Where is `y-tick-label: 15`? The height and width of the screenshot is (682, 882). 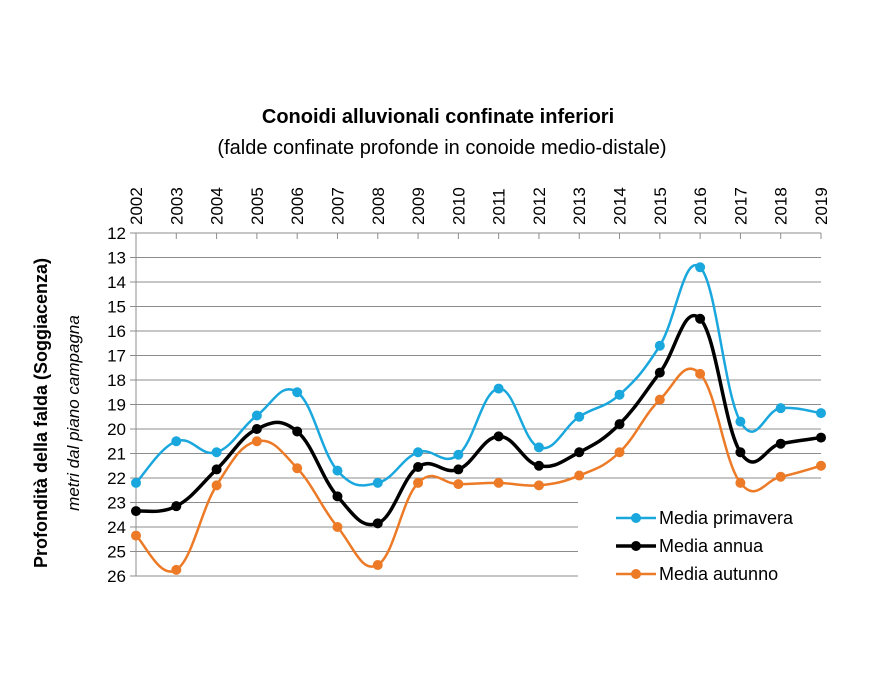 y-tick-label: 15 is located at coordinates (116, 307).